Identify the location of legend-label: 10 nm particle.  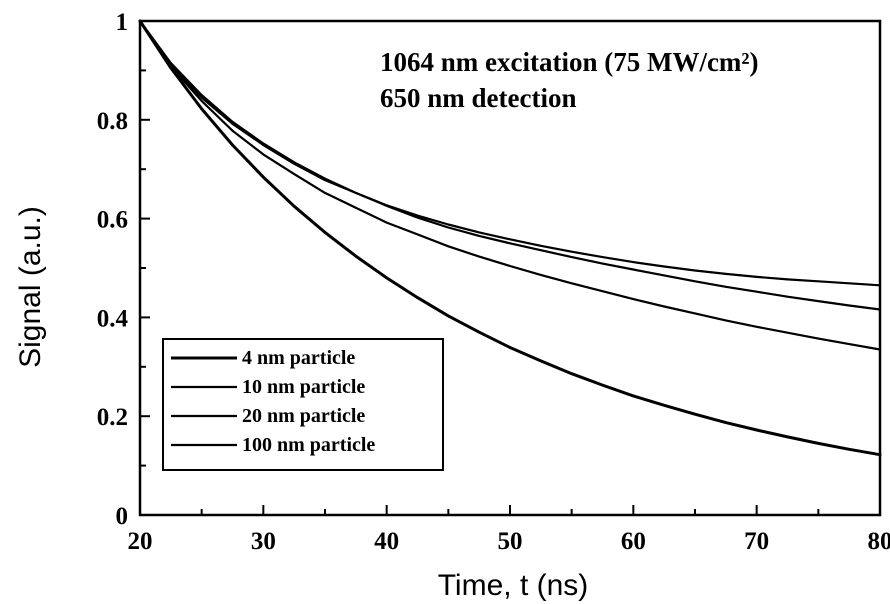
(303, 387).